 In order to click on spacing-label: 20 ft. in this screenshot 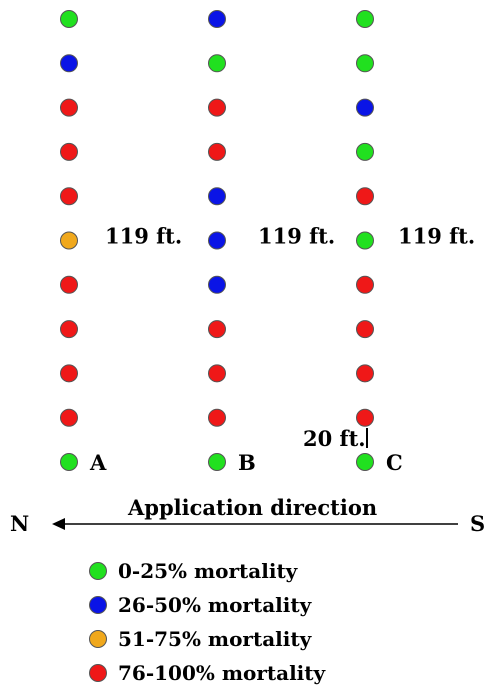, I will do `click(334, 438)`.